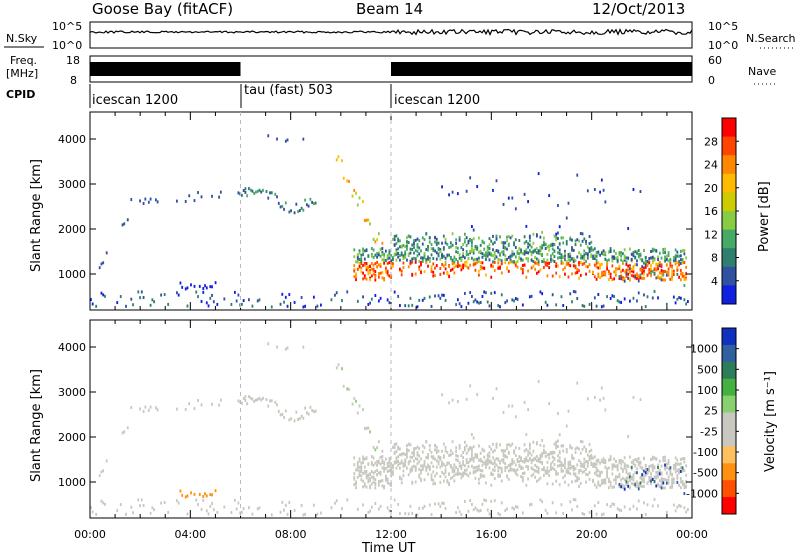 This screenshot has height=554, width=800. Describe the element at coordinates (22, 73) in the screenshot. I see `freq-label-2: [MHz]` at that location.